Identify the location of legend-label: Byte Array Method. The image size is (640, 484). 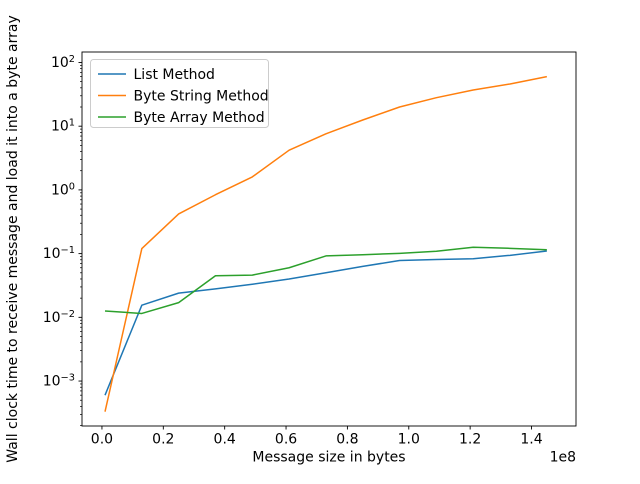
(199, 118).